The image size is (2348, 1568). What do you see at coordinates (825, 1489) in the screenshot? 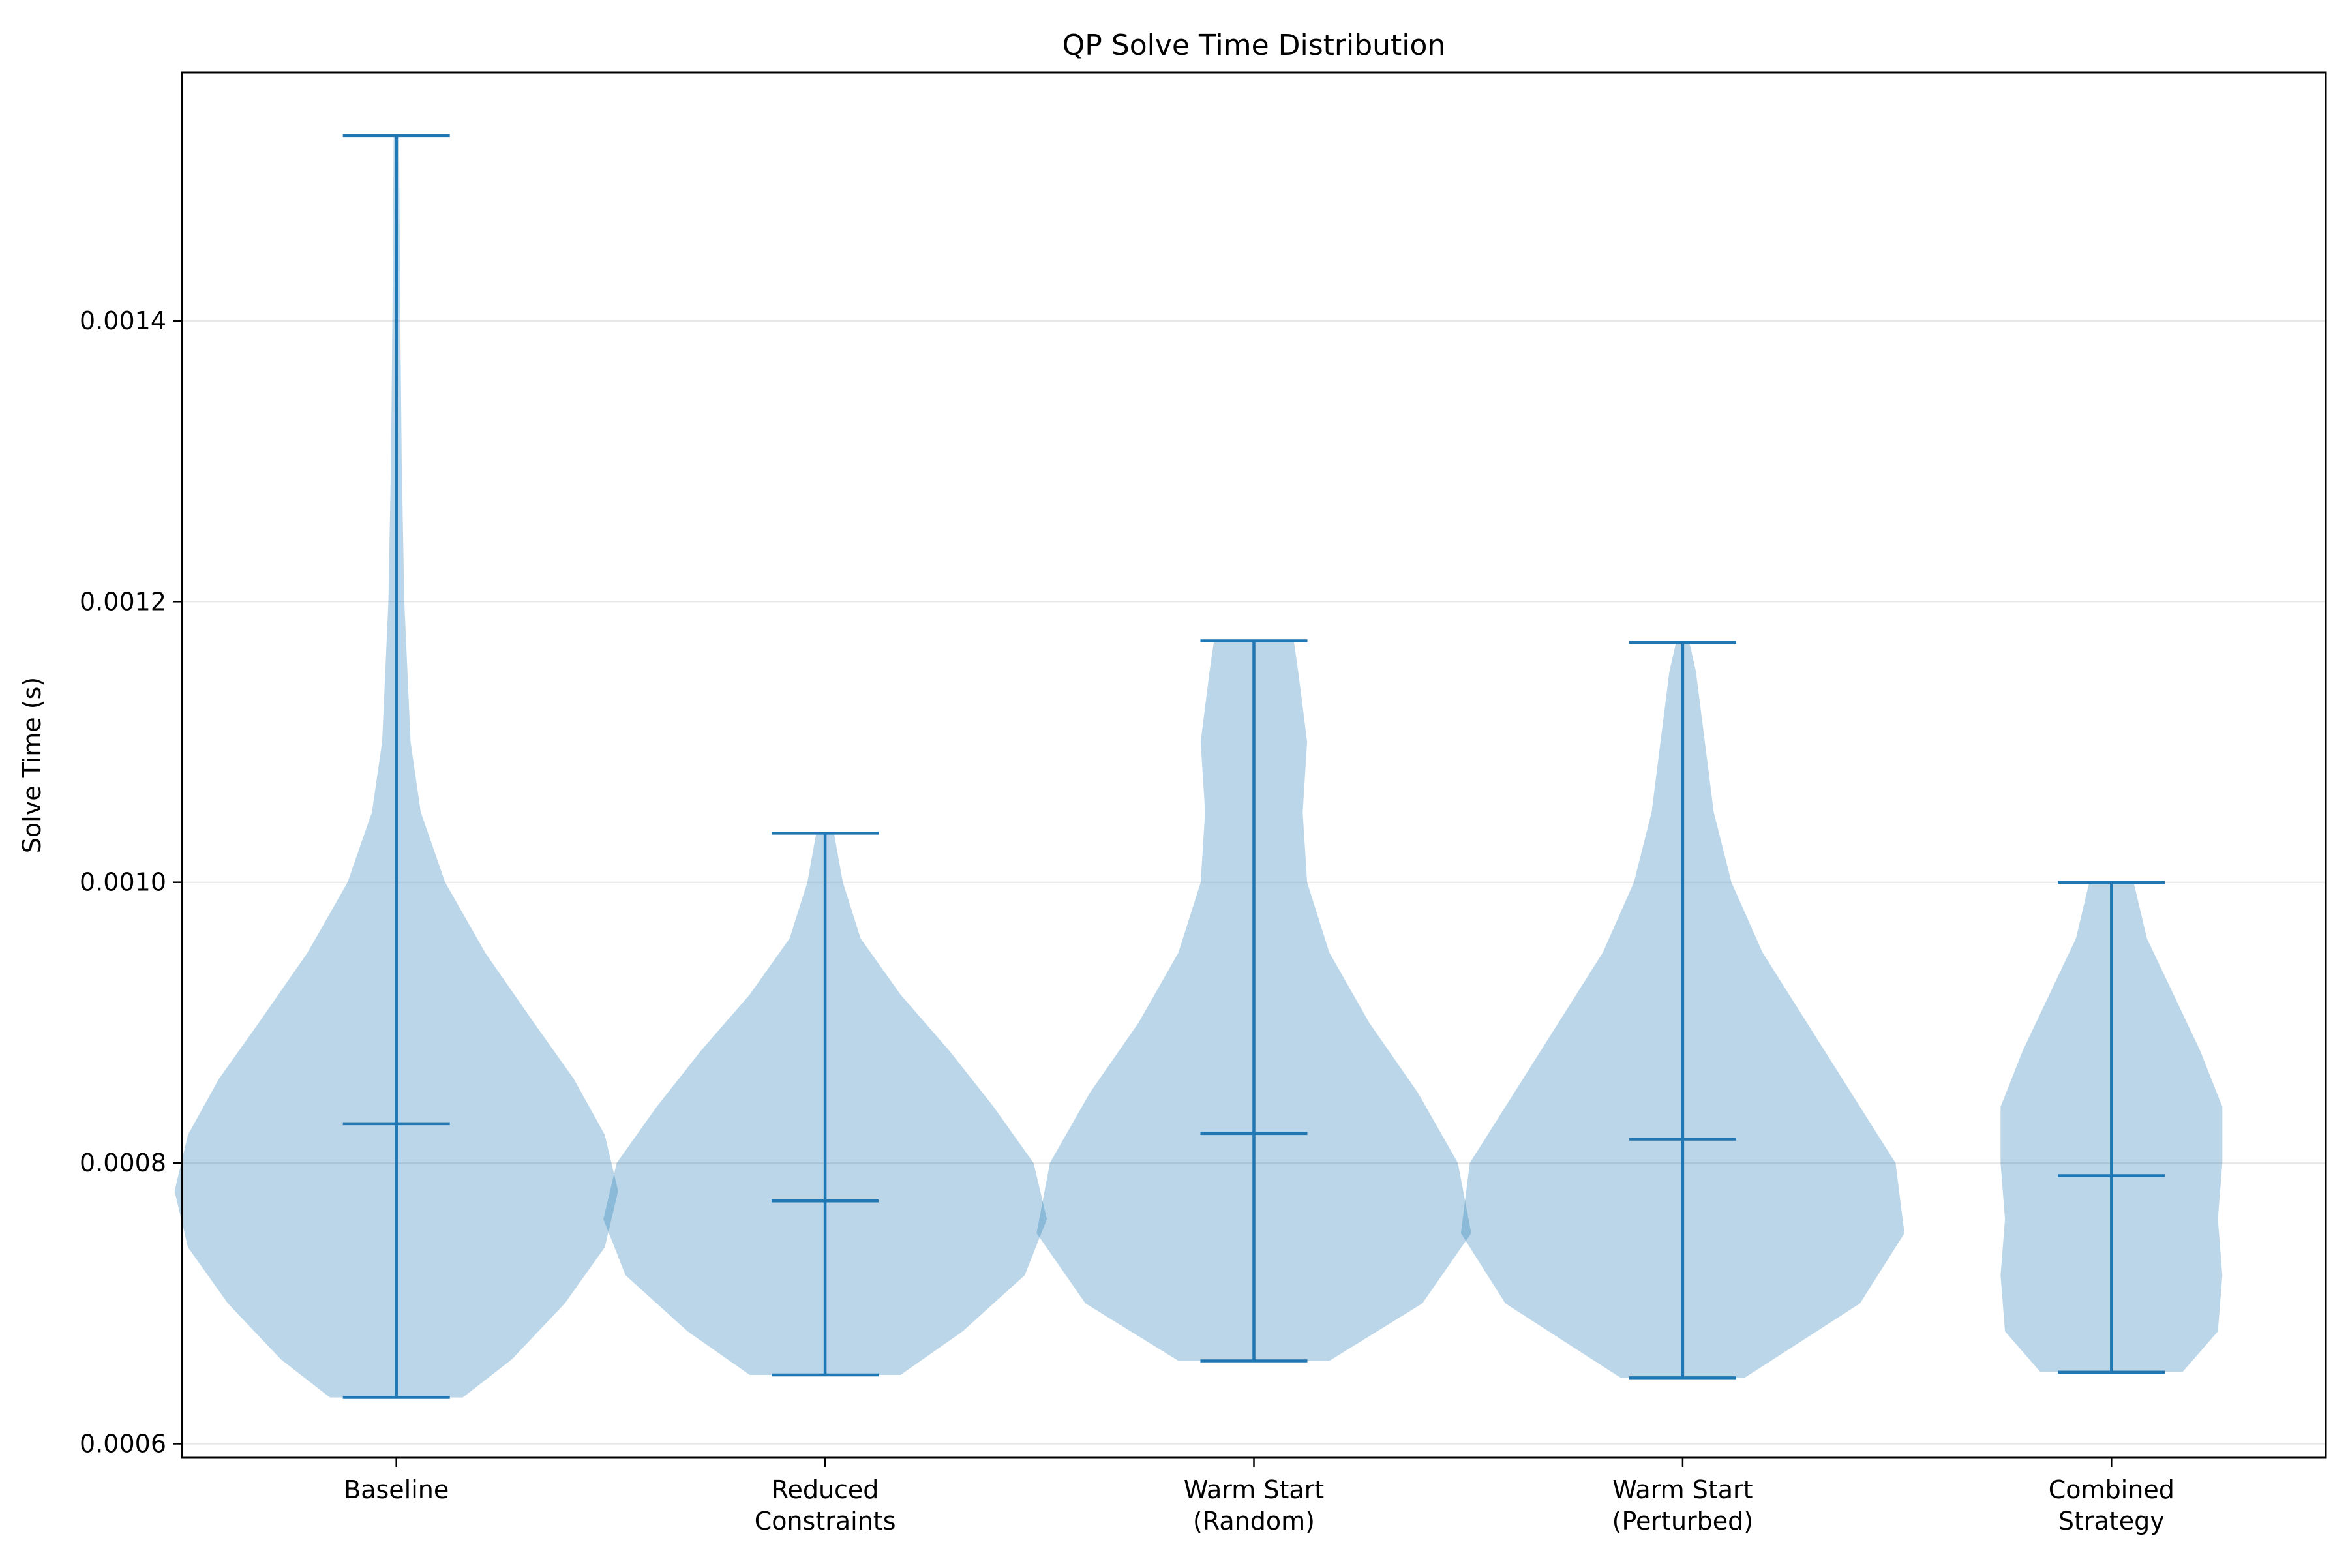
I see `x-tick-label-line: Reduced` at bounding box center [825, 1489].